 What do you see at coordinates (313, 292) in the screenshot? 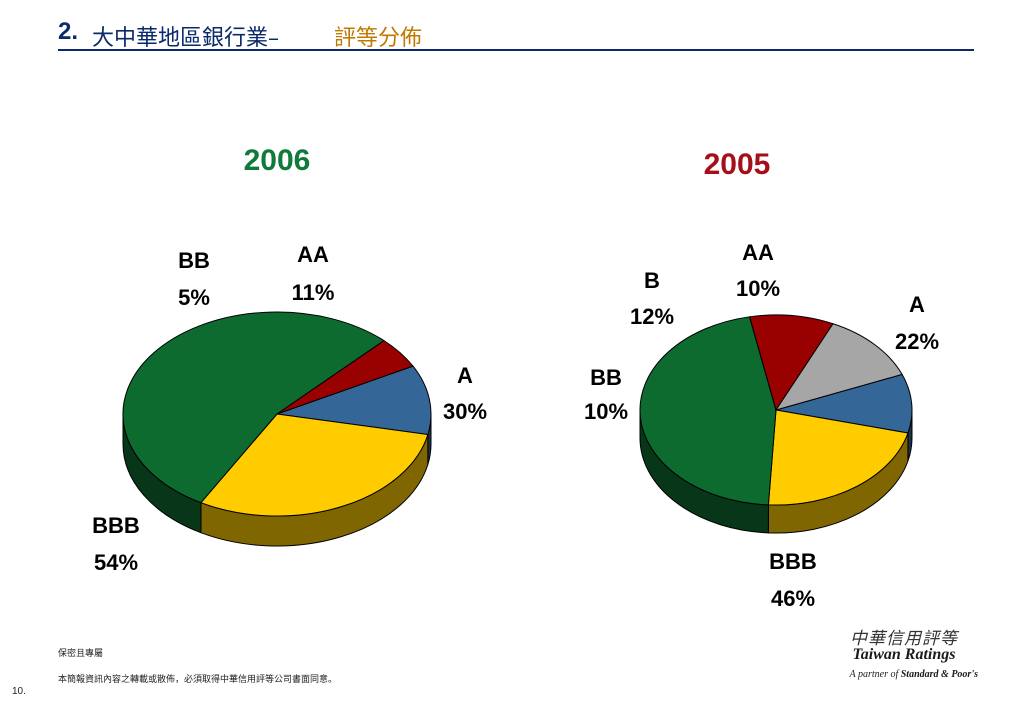
I see `slice-value-aa: 11%` at bounding box center [313, 292].